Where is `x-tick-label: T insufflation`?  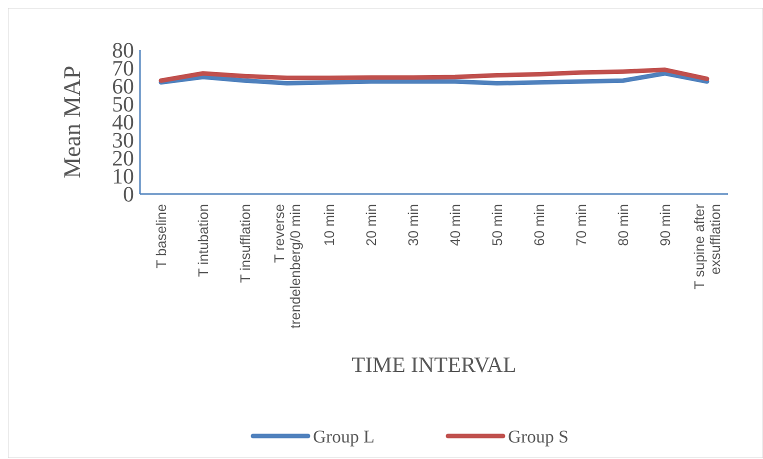 x-tick-label: T insufflation is located at coordinates (245, 243).